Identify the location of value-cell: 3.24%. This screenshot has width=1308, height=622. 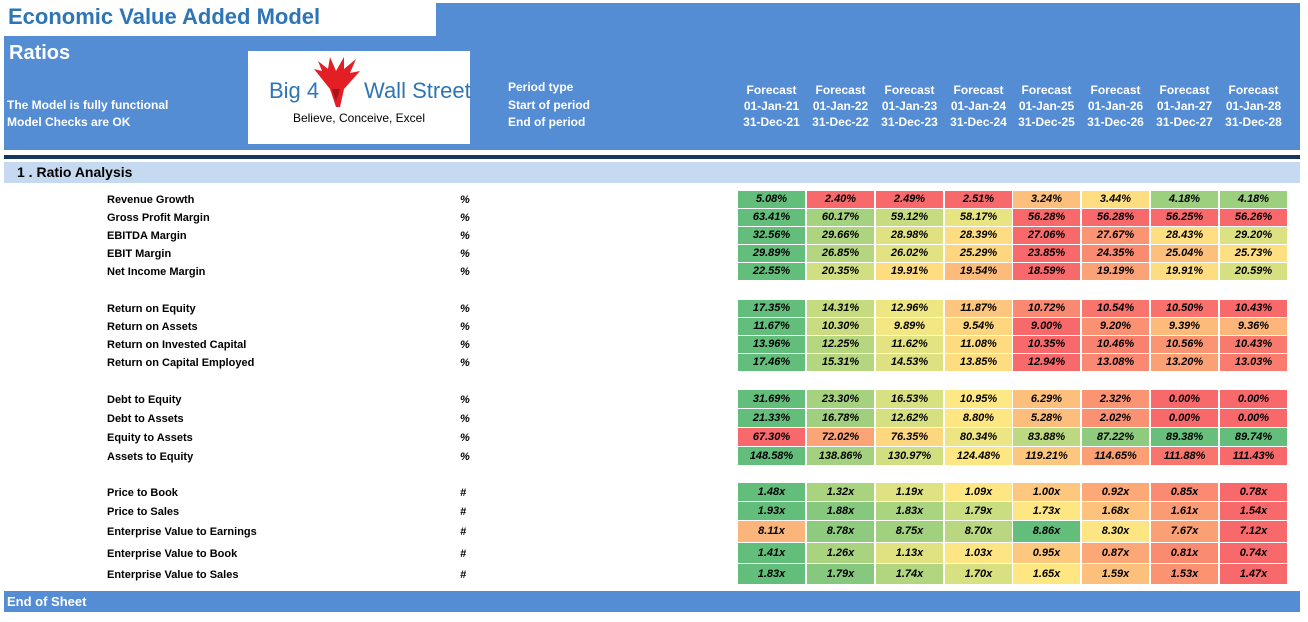
(1046, 199).